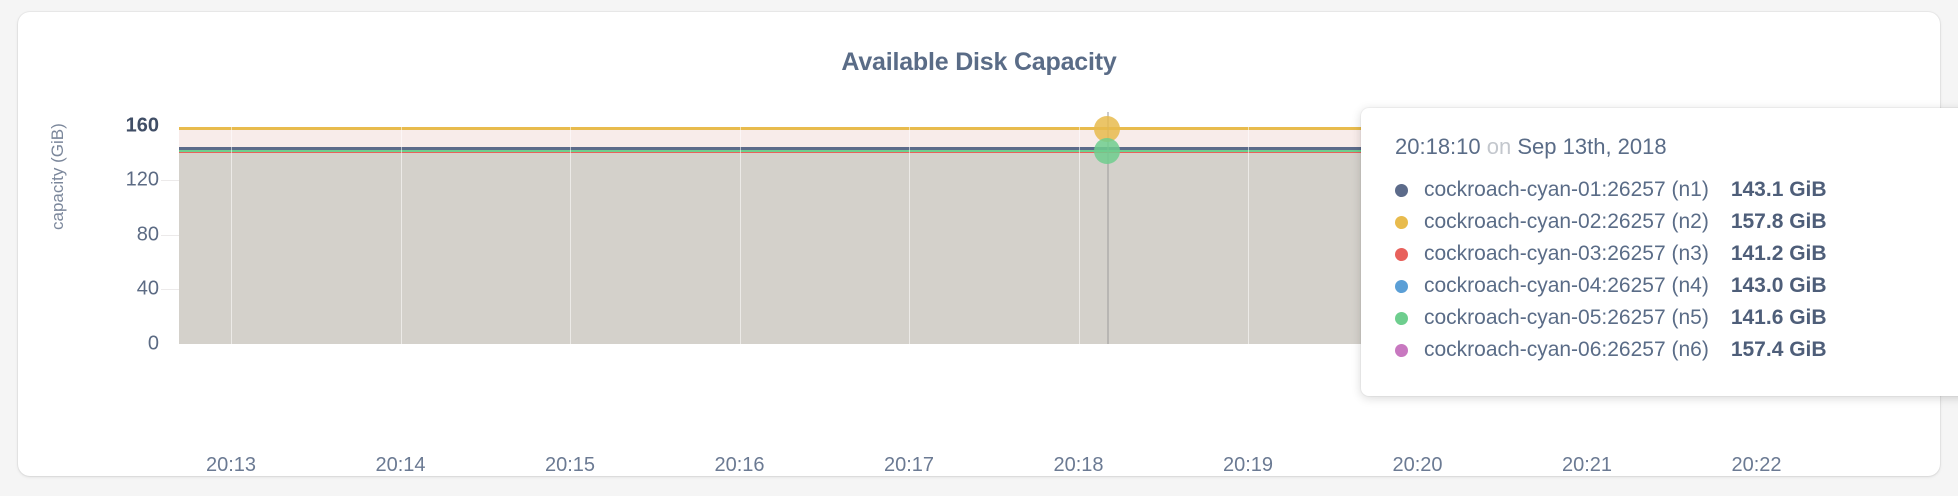 Image resolution: width=1958 pixels, height=496 pixels. What do you see at coordinates (1778, 189) in the screenshot?
I see `tooltip-series-value: 143.1 GiB` at bounding box center [1778, 189].